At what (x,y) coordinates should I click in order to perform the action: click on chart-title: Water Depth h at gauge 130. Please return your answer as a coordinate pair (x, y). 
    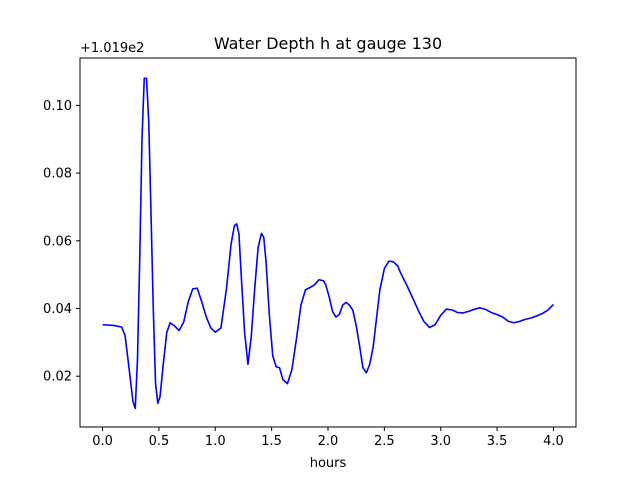
    Looking at the image, I should click on (328, 43).